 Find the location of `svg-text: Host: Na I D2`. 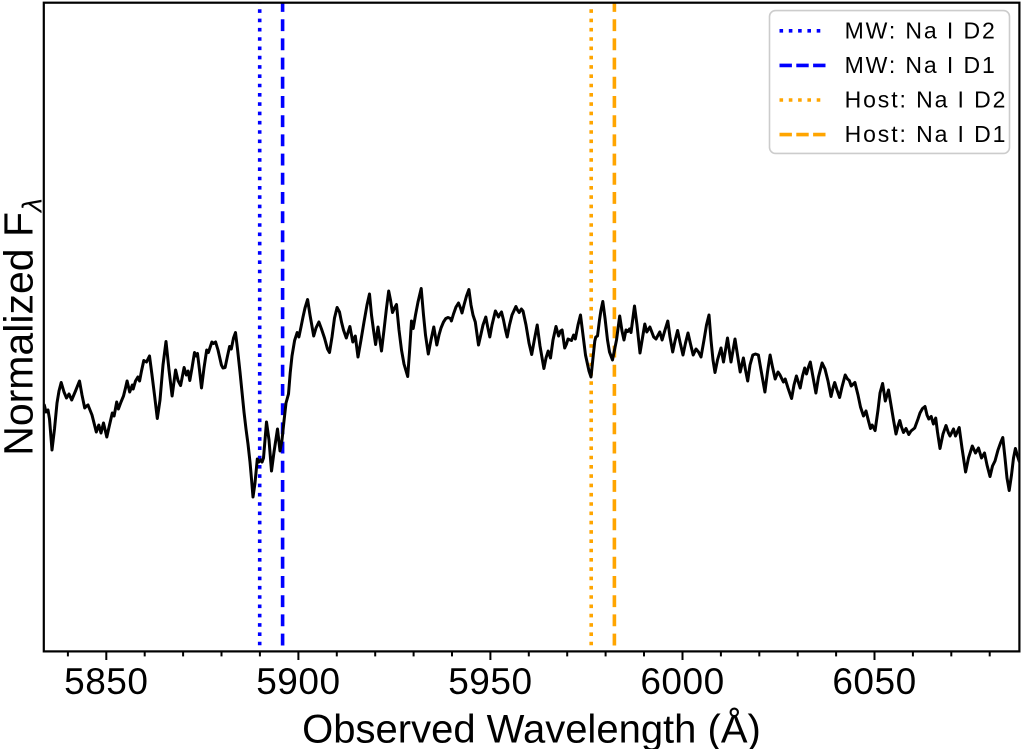

svg-text: Host: Na I D2 is located at coordinates (926, 100).